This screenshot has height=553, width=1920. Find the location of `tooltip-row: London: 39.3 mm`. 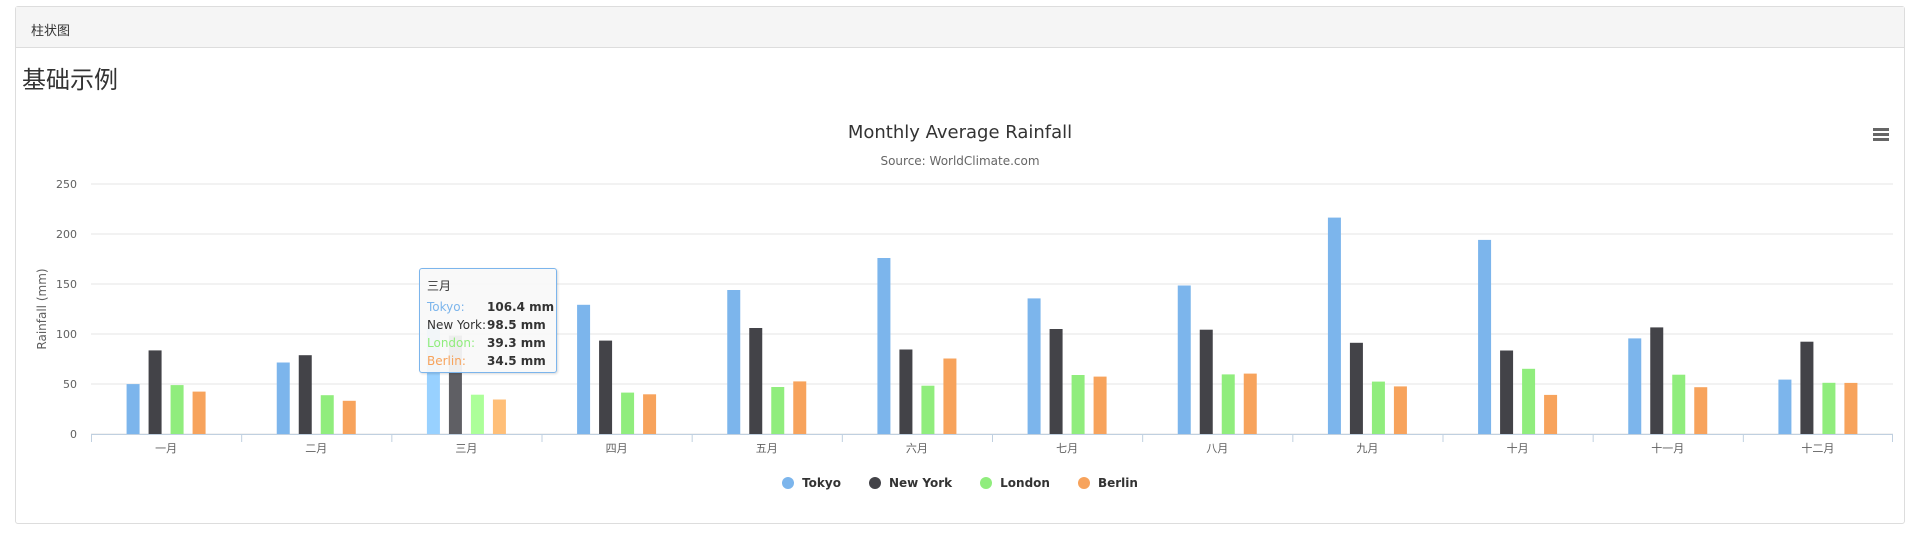

tooltip-row: London: 39.3 mm is located at coordinates (491, 343).